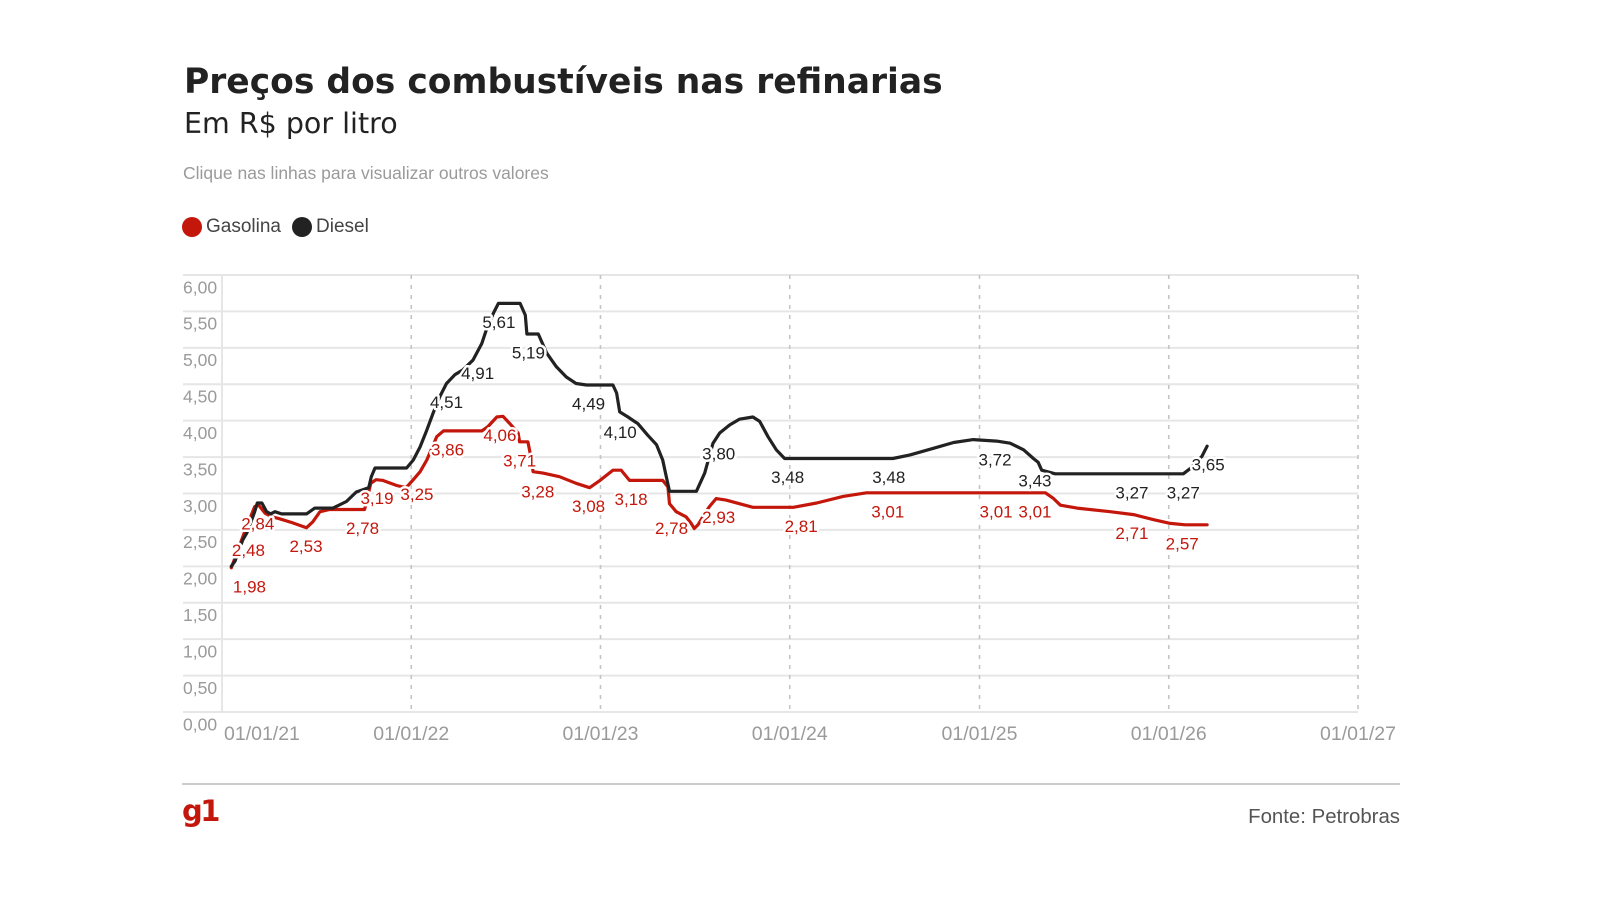 The width and height of the screenshot is (1610, 900). I want to click on legend-swatch-gasolina, so click(192, 227).